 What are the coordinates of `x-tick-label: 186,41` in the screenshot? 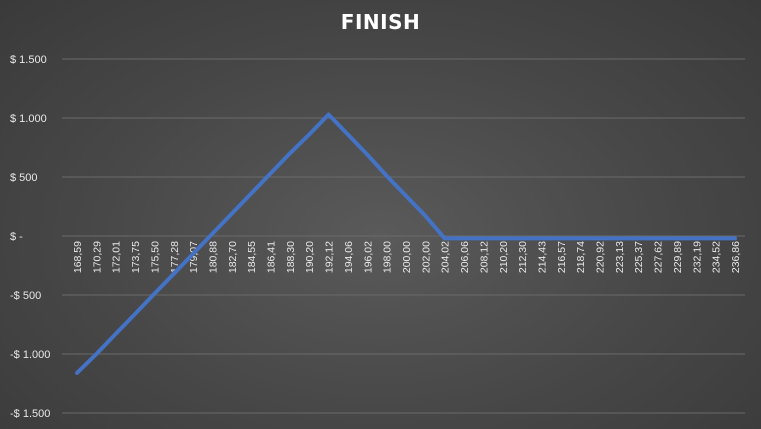 It's located at (272, 257).